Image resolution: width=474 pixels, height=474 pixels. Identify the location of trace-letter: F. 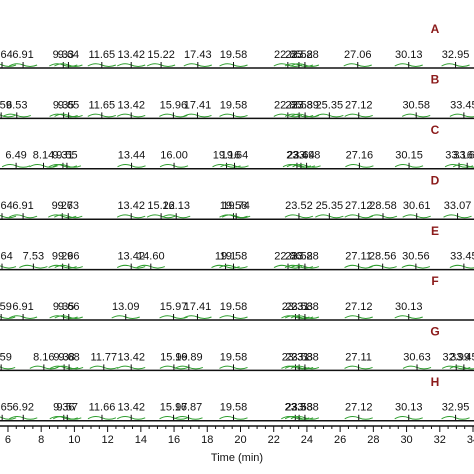
(434, 281).